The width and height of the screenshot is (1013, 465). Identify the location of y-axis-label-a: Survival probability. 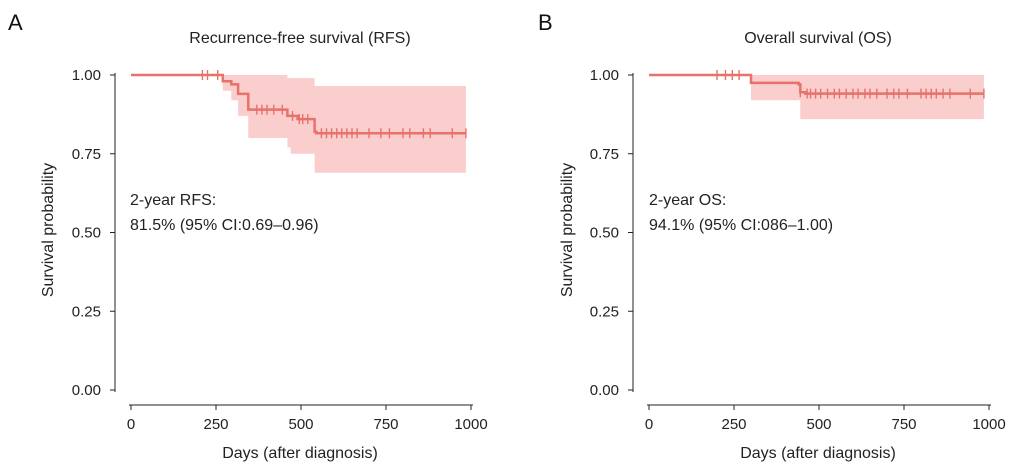
(48, 230).